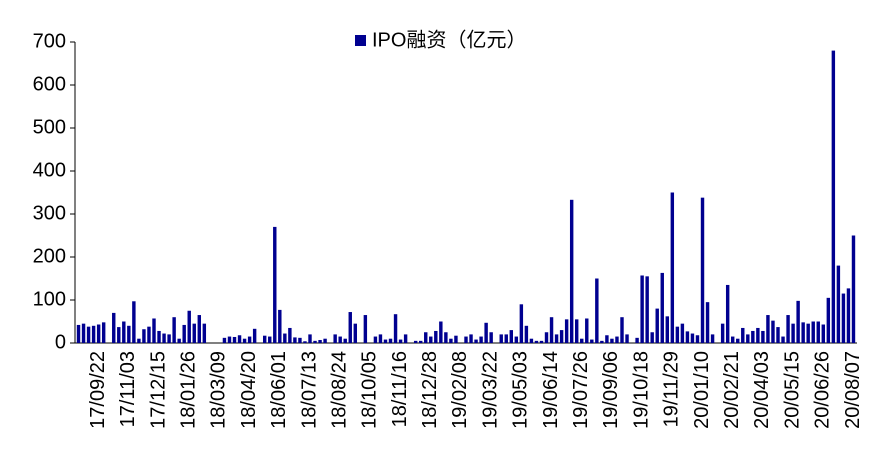  What do you see at coordinates (641, 390) in the screenshot?
I see `x-tick-label: 19/10/18` at bounding box center [641, 390].